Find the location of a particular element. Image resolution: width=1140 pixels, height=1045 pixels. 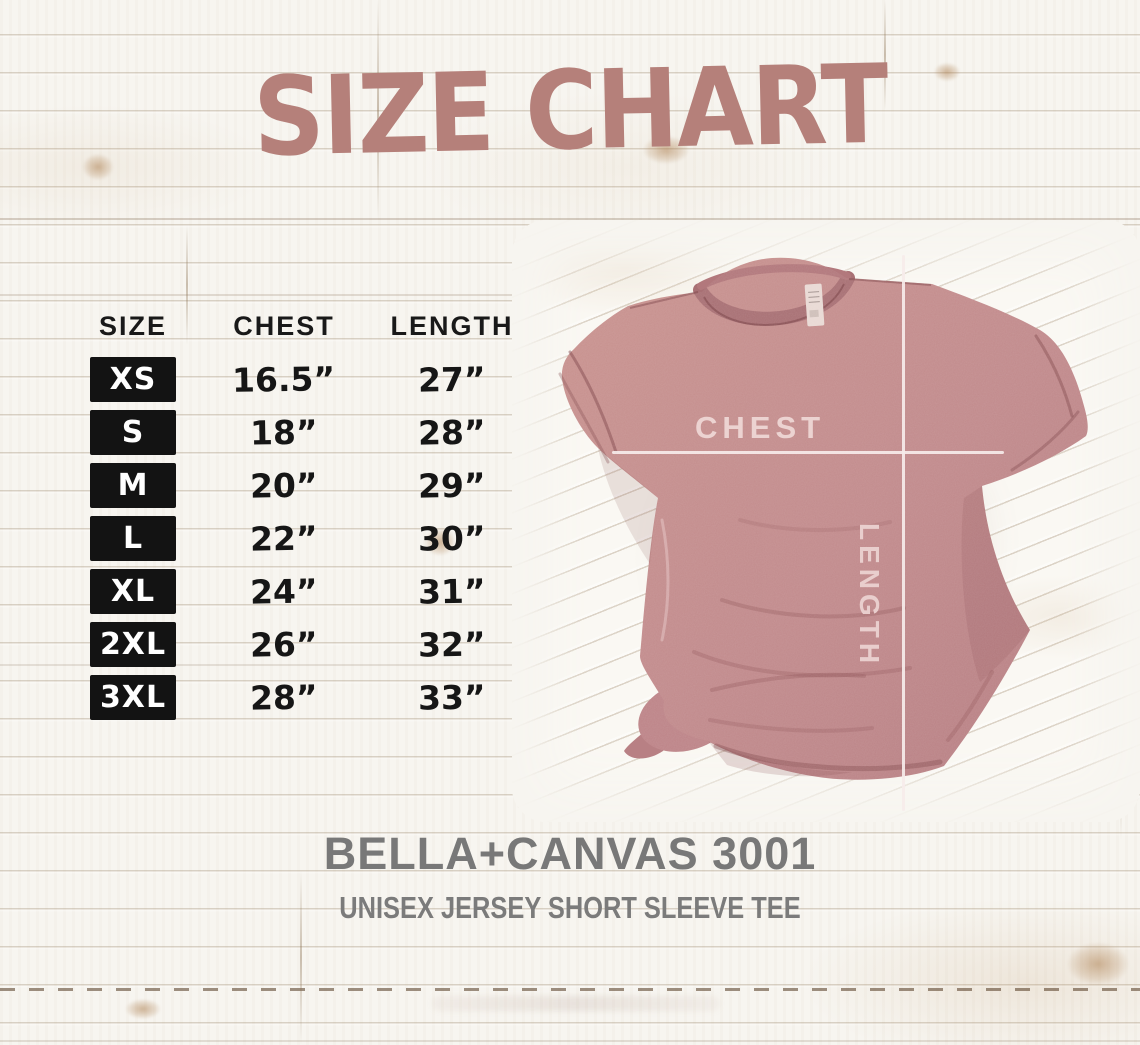

page-title: SIZE CHART is located at coordinates (569, 111).